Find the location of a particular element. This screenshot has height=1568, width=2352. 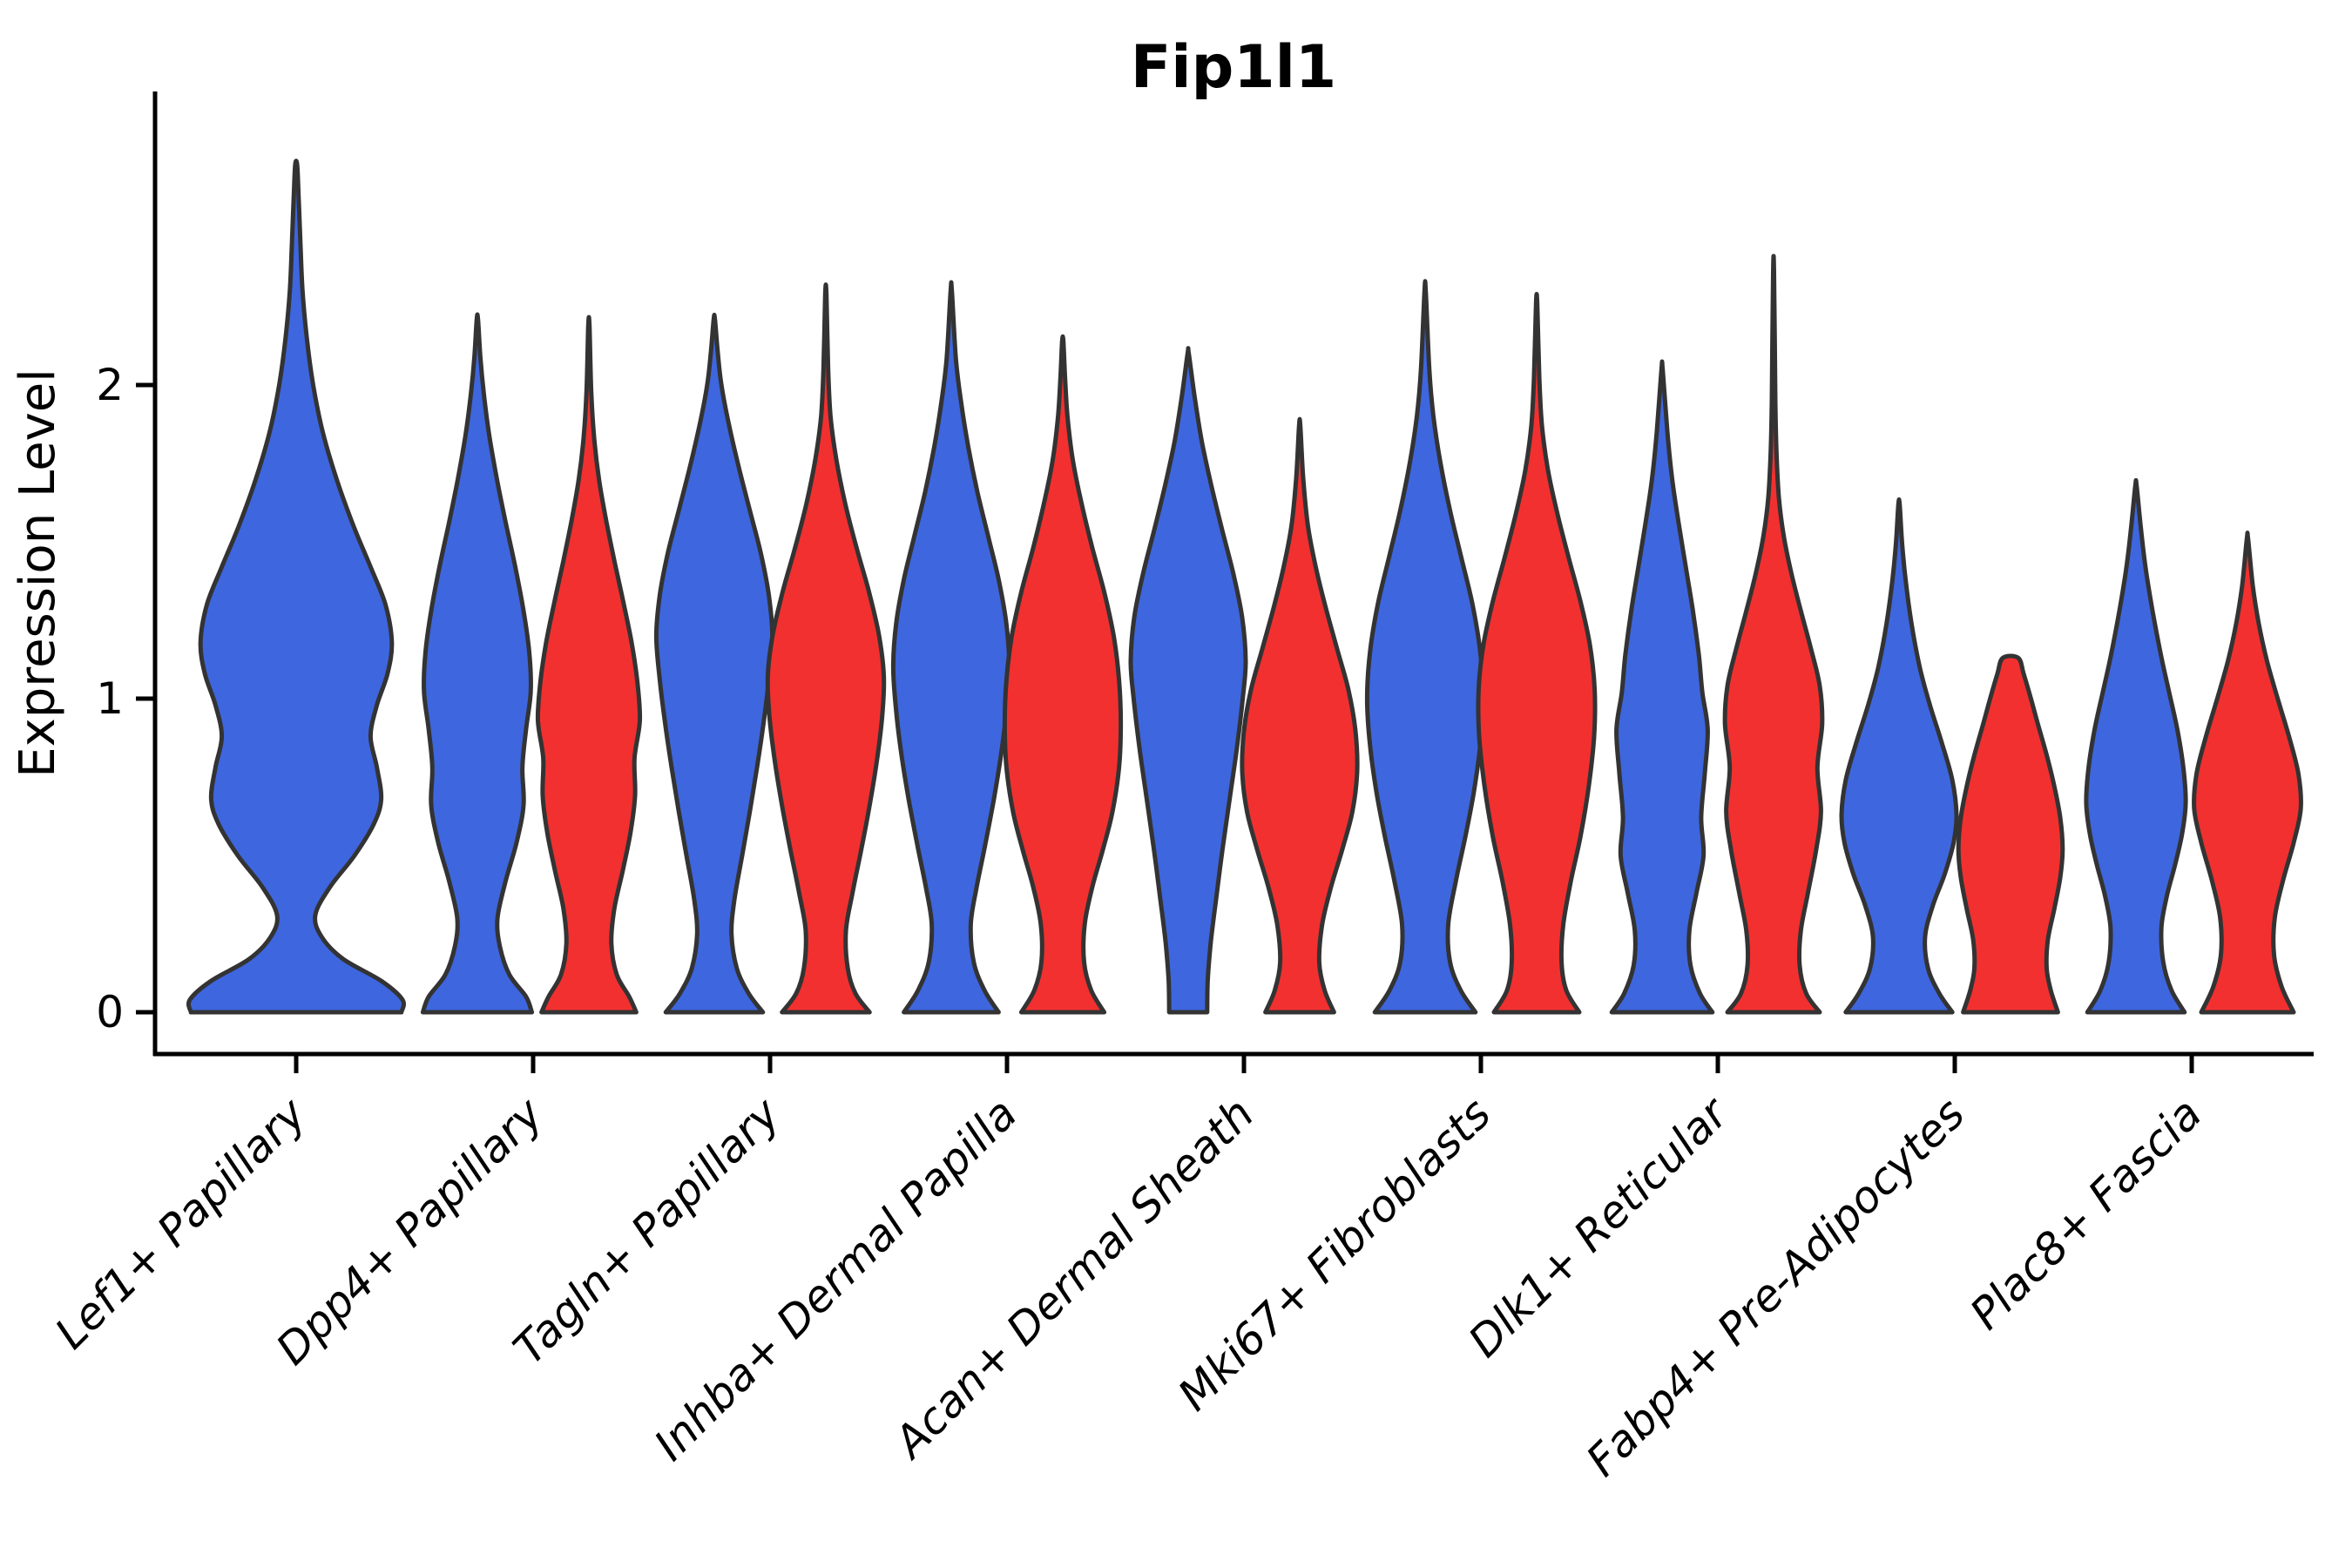

y-tick-label-0: 0 is located at coordinates (110, 1012).